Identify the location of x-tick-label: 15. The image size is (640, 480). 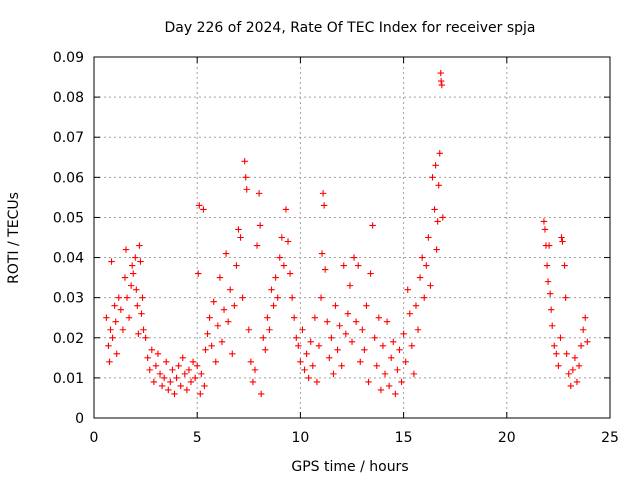
(404, 438).